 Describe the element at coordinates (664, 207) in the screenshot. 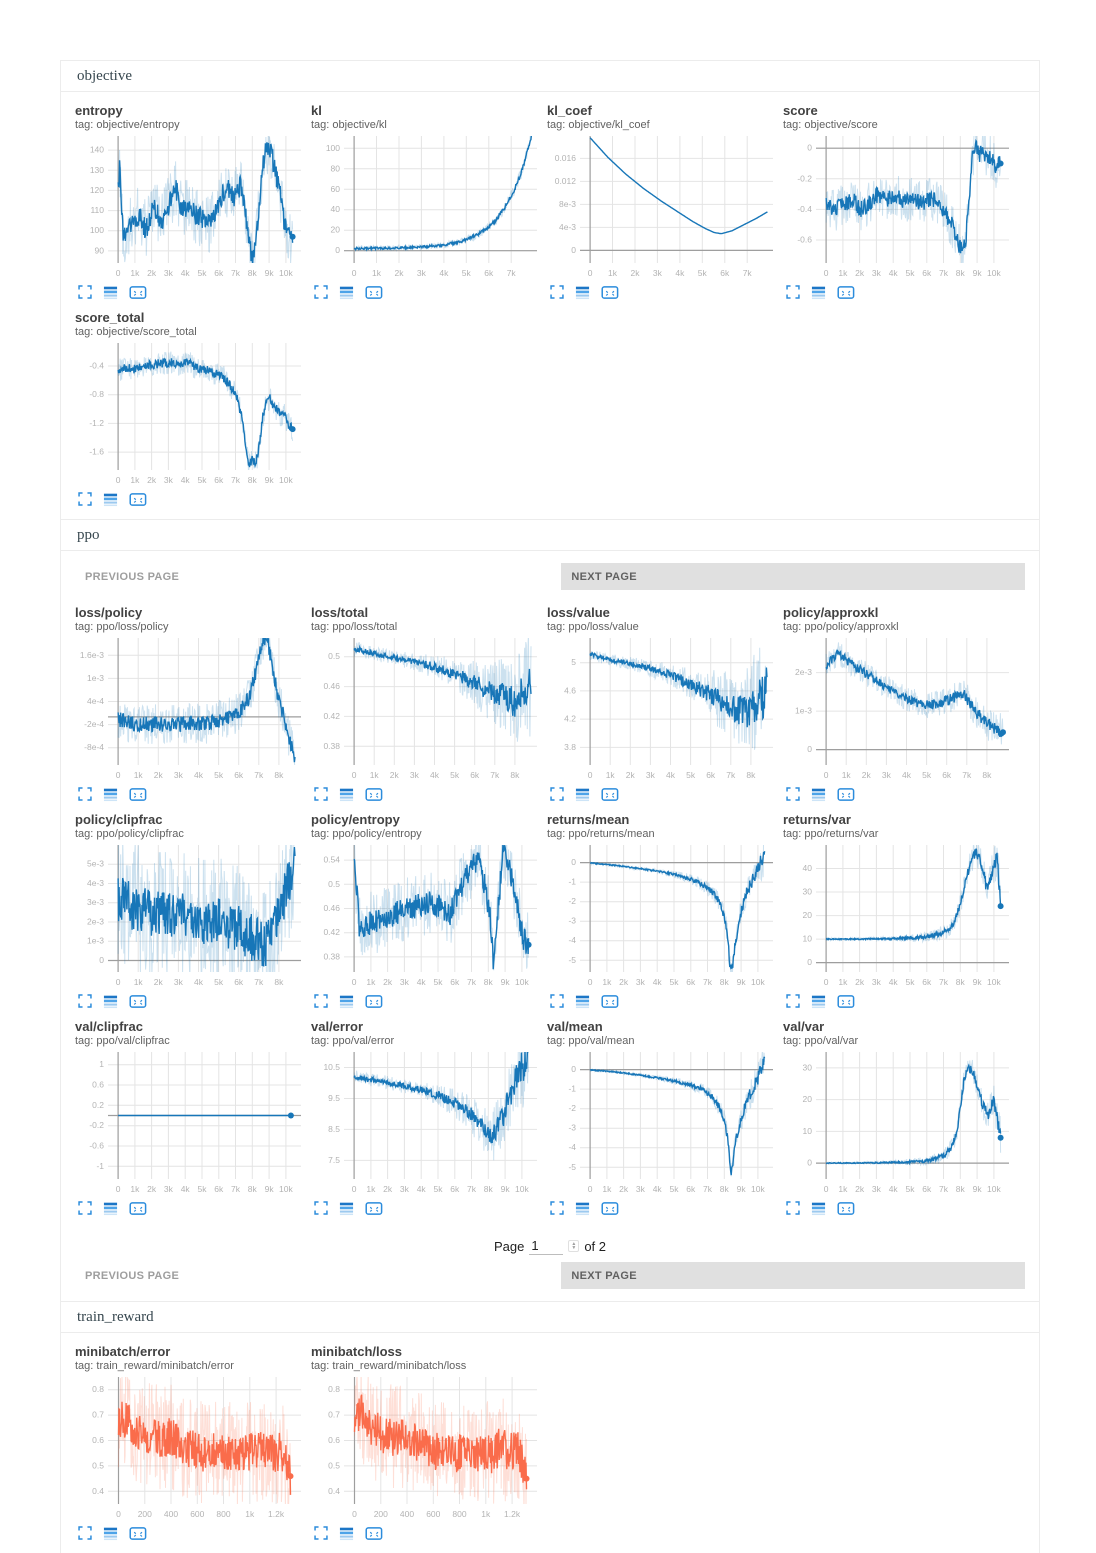

I see `chart-plot: 0.016 0.012 8e-3 4e-3 0 0 1k 2k 3k 4k 5k 6k 7k` at that location.